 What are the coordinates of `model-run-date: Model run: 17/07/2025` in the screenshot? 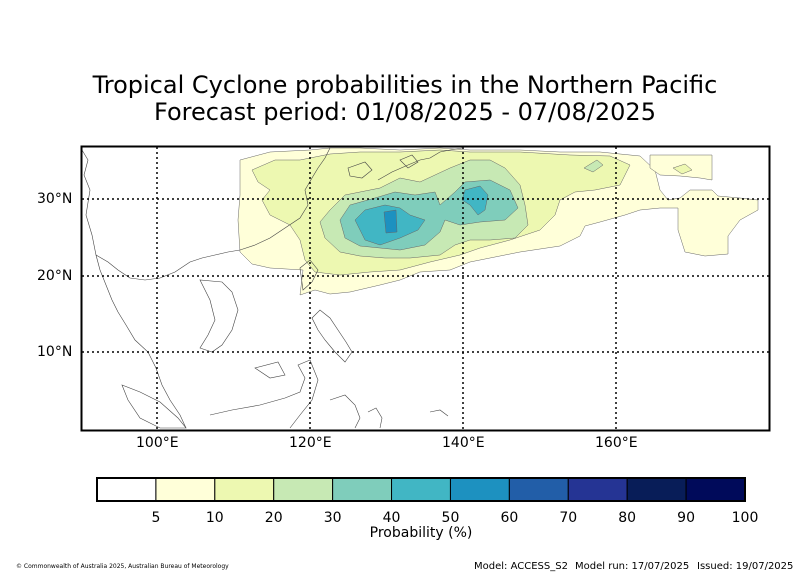 It's located at (632, 566).